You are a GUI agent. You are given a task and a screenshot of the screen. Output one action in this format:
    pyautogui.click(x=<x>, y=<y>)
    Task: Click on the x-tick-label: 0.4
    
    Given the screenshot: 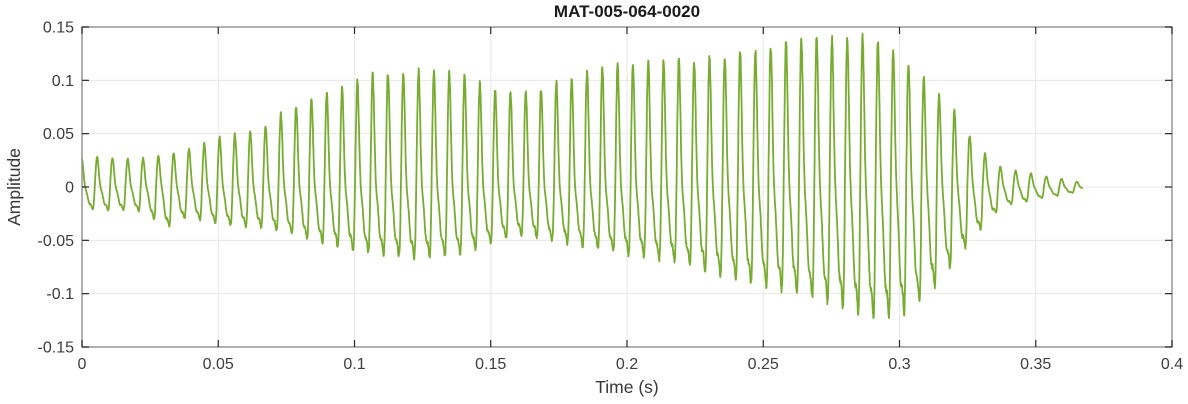 What is the action you would take?
    pyautogui.click(x=1172, y=364)
    